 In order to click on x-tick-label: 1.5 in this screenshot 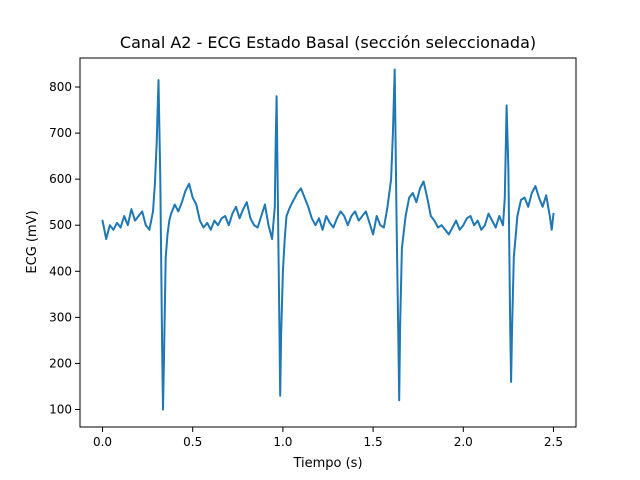, I will do `click(373, 442)`.